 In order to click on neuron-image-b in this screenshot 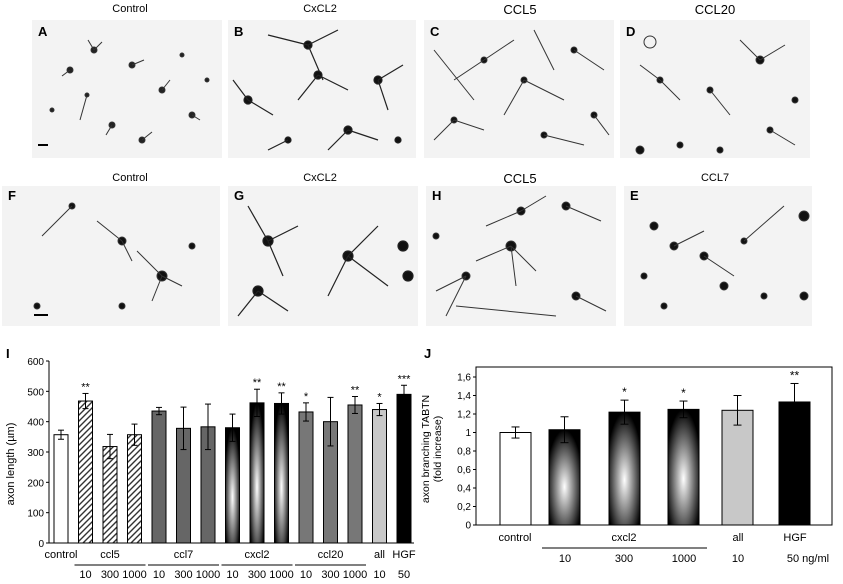, I will do `click(318, 90)`.